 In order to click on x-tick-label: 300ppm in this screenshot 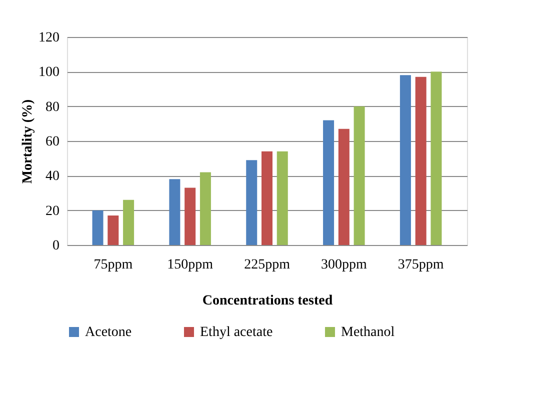, I will do `click(343, 265)`.